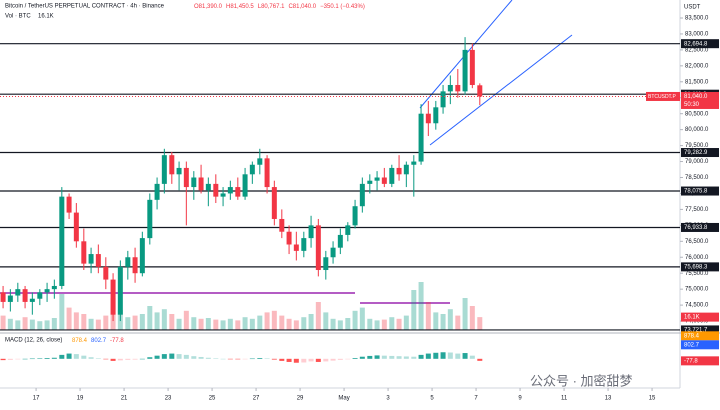 Image resolution: width=720 pixels, height=410 pixels. Describe the element at coordinates (697, 82) in the screenshot. I see `y-tick-label: 81,500.0` at that location.